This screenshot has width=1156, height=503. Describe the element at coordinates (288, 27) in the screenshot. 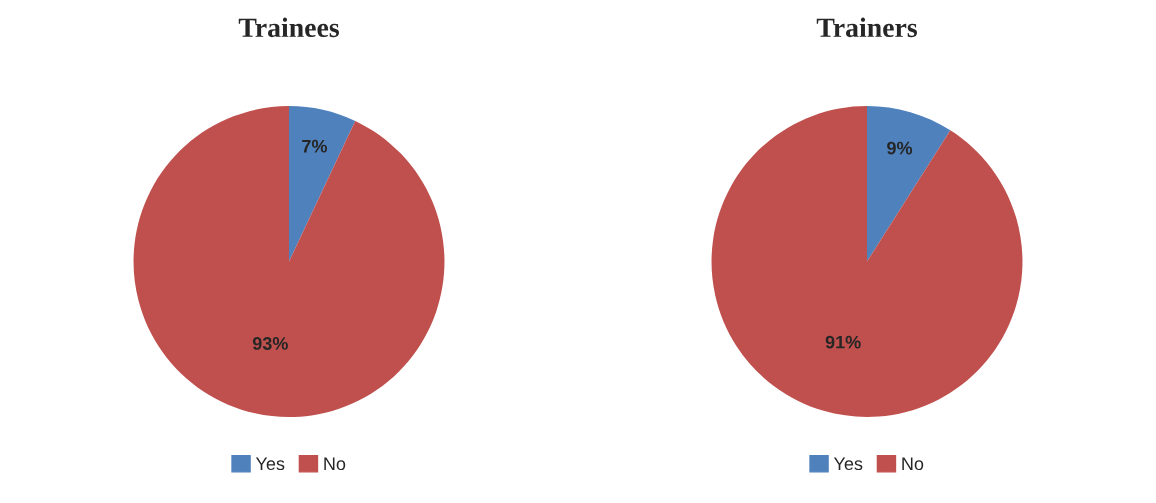

I see `chart-title: Trainees` at that location.